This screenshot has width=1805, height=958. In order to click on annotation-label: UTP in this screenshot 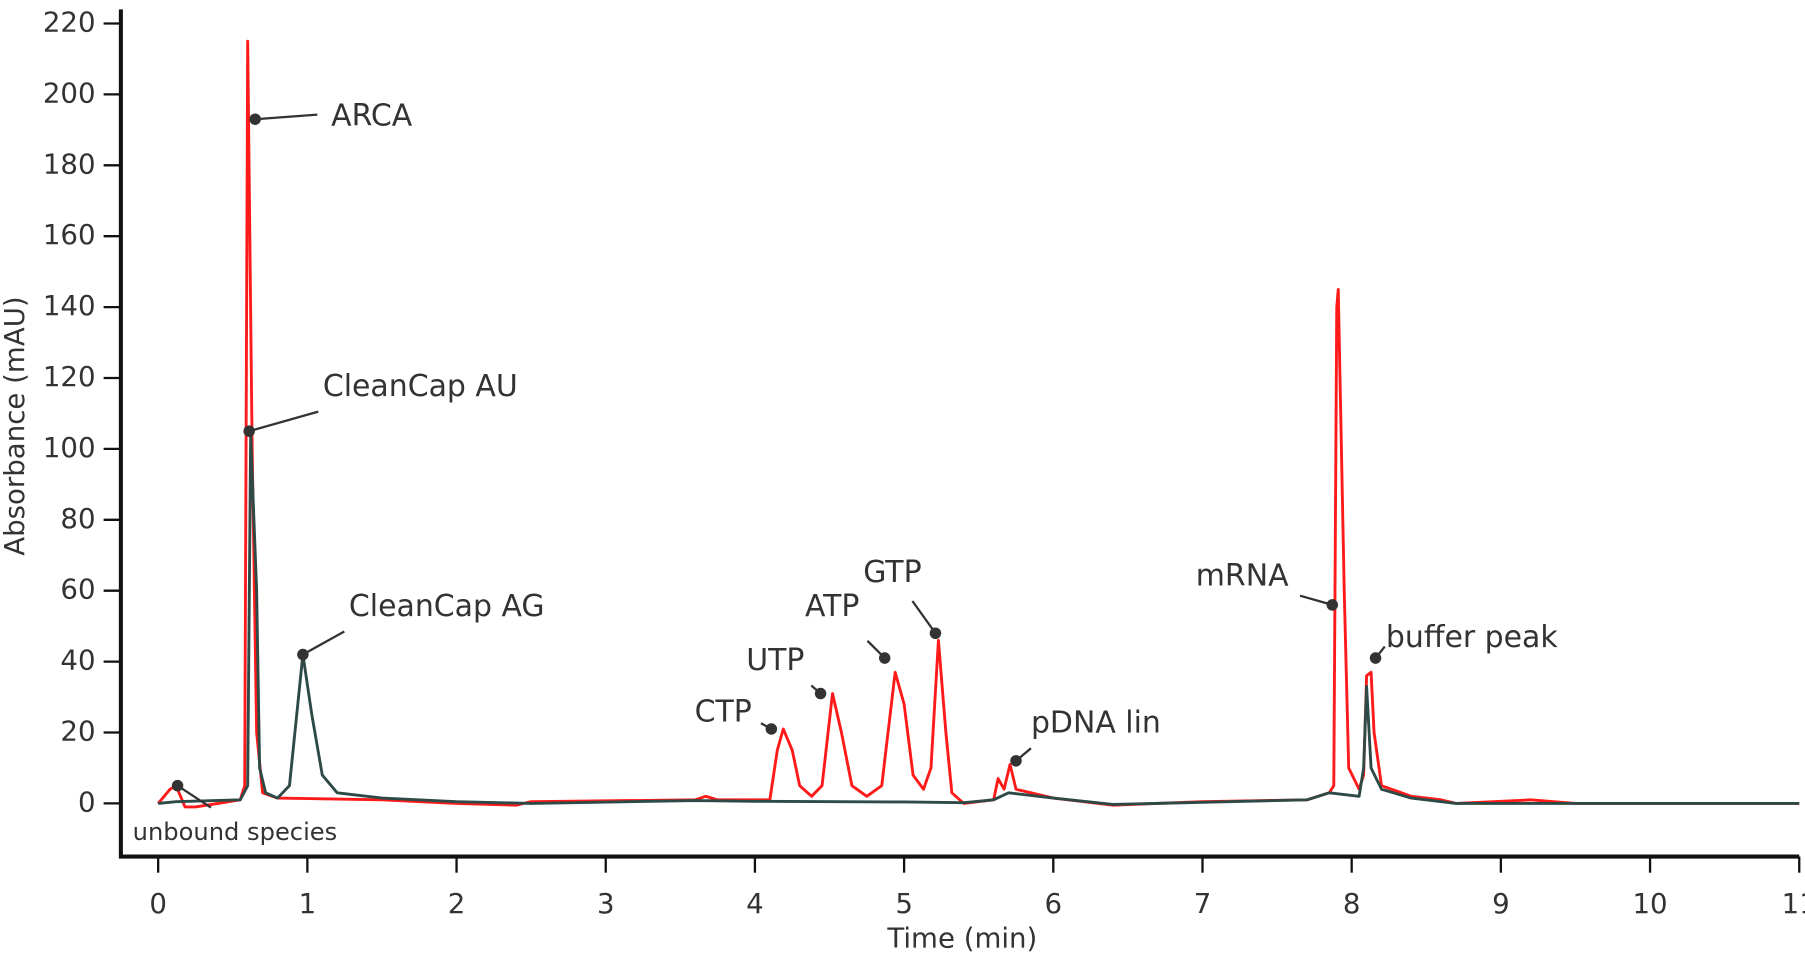, I will do `click(775, 660)`.